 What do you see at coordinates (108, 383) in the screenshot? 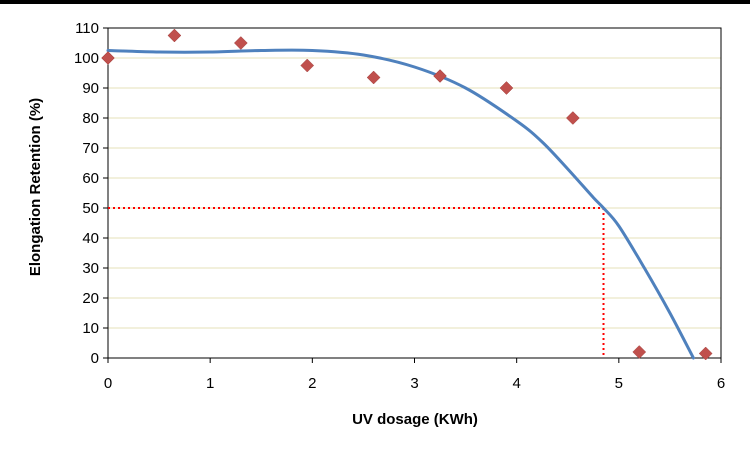
I see `x-tick-label: 0` at bounding box center [108, 383].